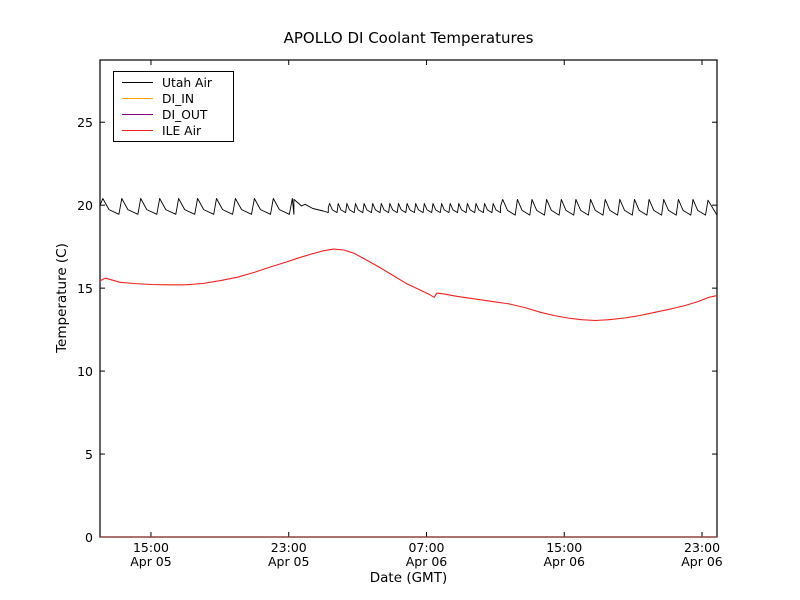 This screenshot has height=600, width=800. Describe the element at coordinates (89, 454) in the screenshot. I see `y-tick-label: 5` at that location.